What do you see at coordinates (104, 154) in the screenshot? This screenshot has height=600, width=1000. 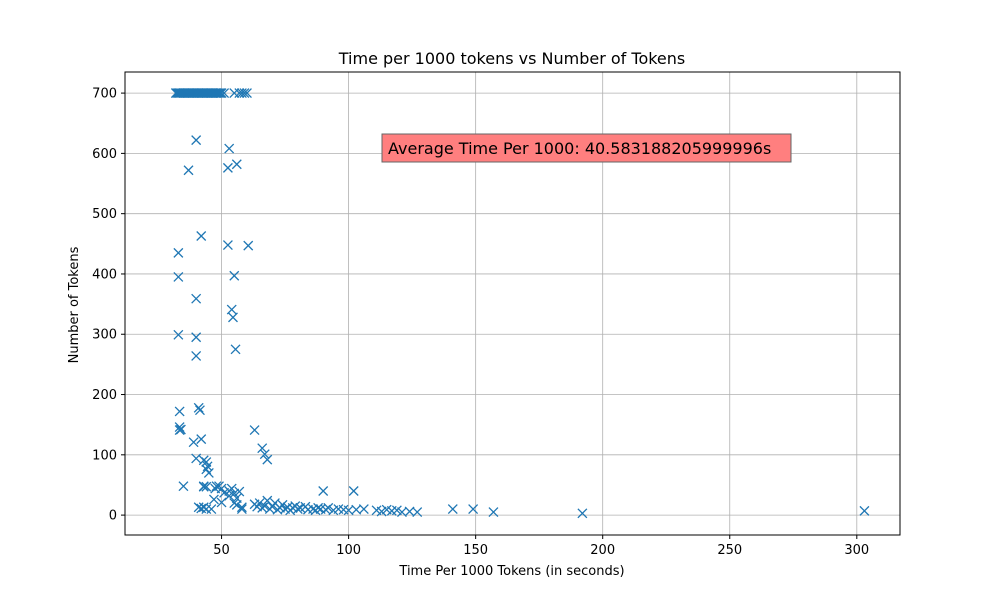 I see `y-tick-label: 600` at bounding box center [104, 154].